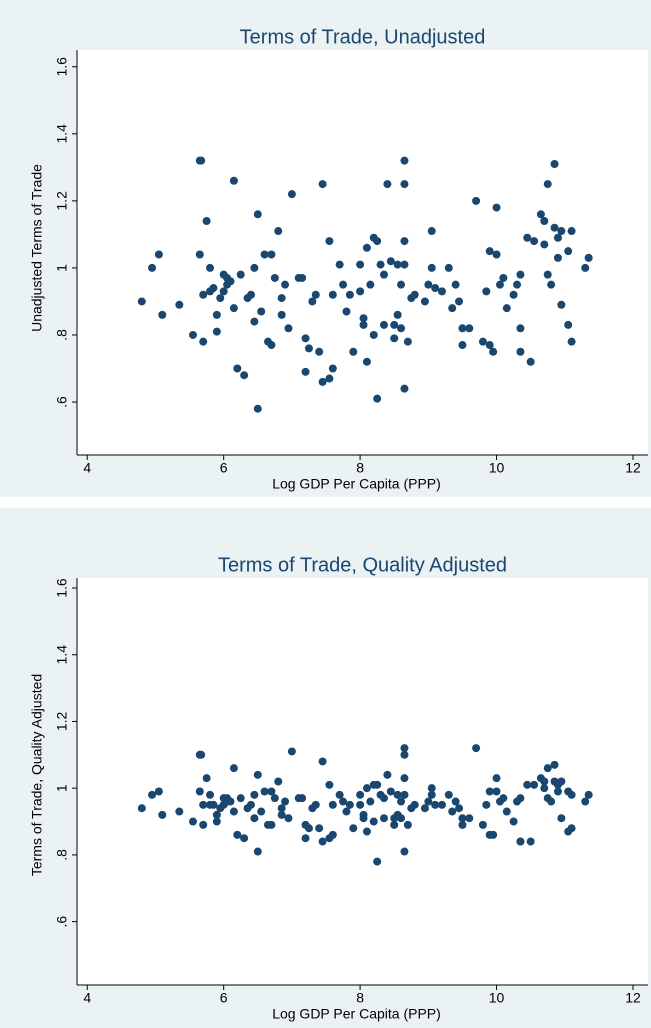  What do you see at coordinates (360, 998) in the screenshot?
I see `x-tick-label: 8` at bounding box center [360, 998].